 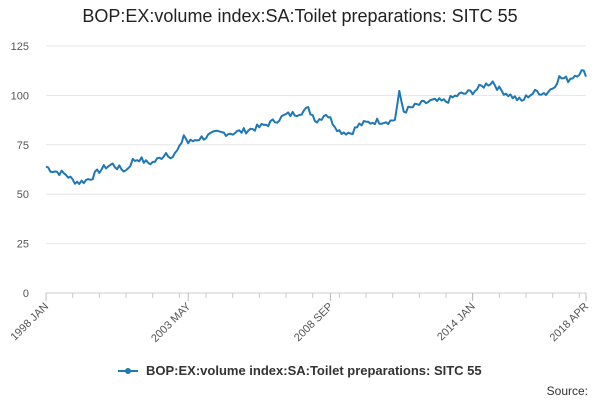 What do you see at coordinates (20, 47) in the screenshot?
I see `y-tick-label: 125` at bounding box center [20, 47].